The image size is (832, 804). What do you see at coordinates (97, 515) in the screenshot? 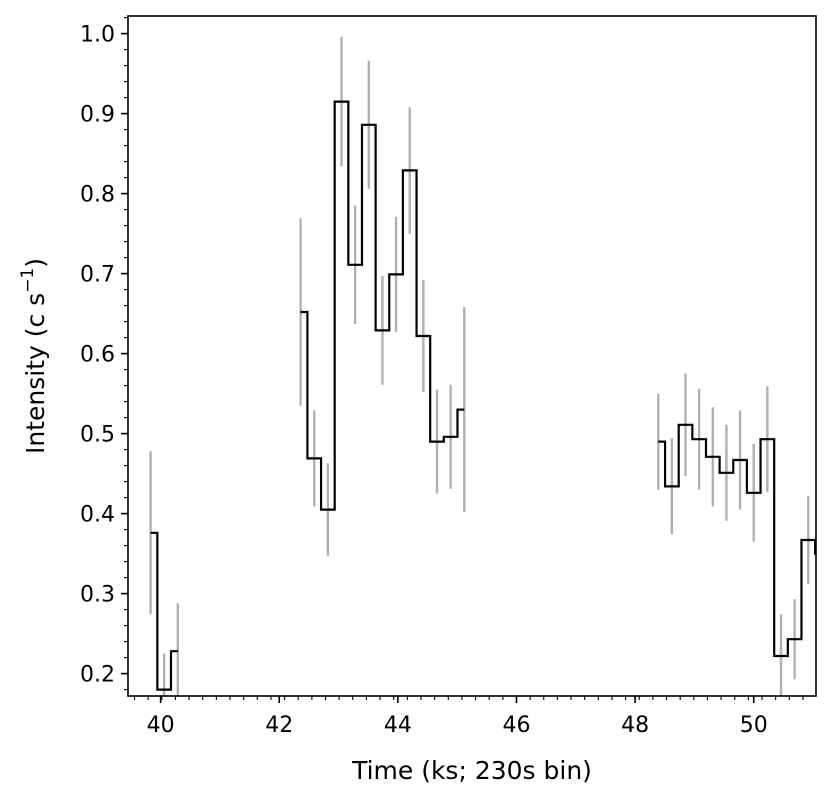
I see `y-tick-label-2: 0.4` at bounding box center [97, 515].